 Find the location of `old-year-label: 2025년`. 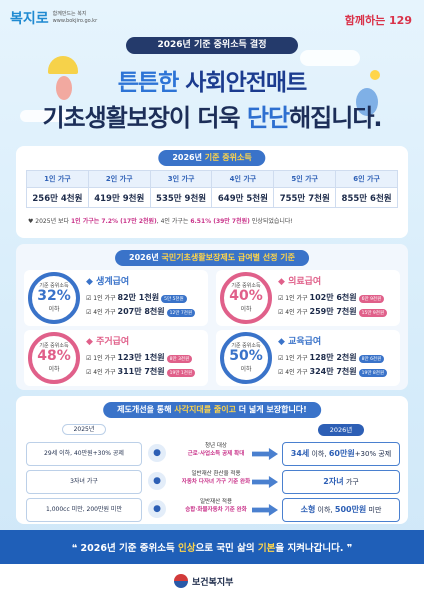

old-year-label: 2025년 is located at coordinates (84, 429).